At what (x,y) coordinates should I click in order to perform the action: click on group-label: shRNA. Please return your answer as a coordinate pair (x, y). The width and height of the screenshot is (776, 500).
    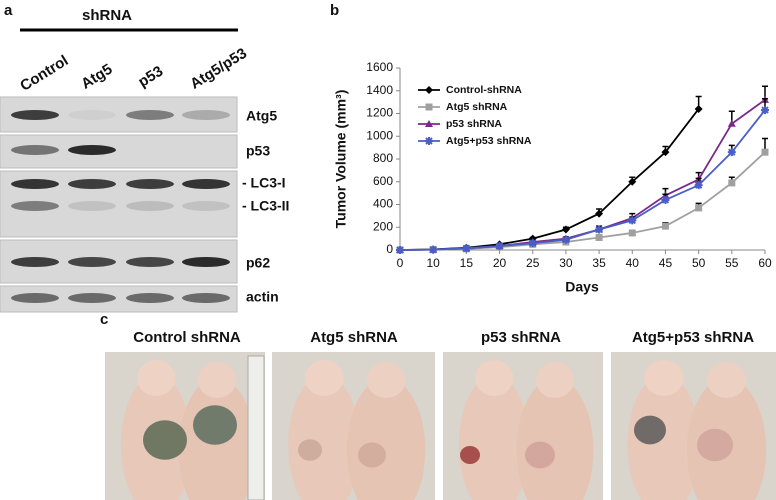
    Looking at the image, I should click on (107, 15).